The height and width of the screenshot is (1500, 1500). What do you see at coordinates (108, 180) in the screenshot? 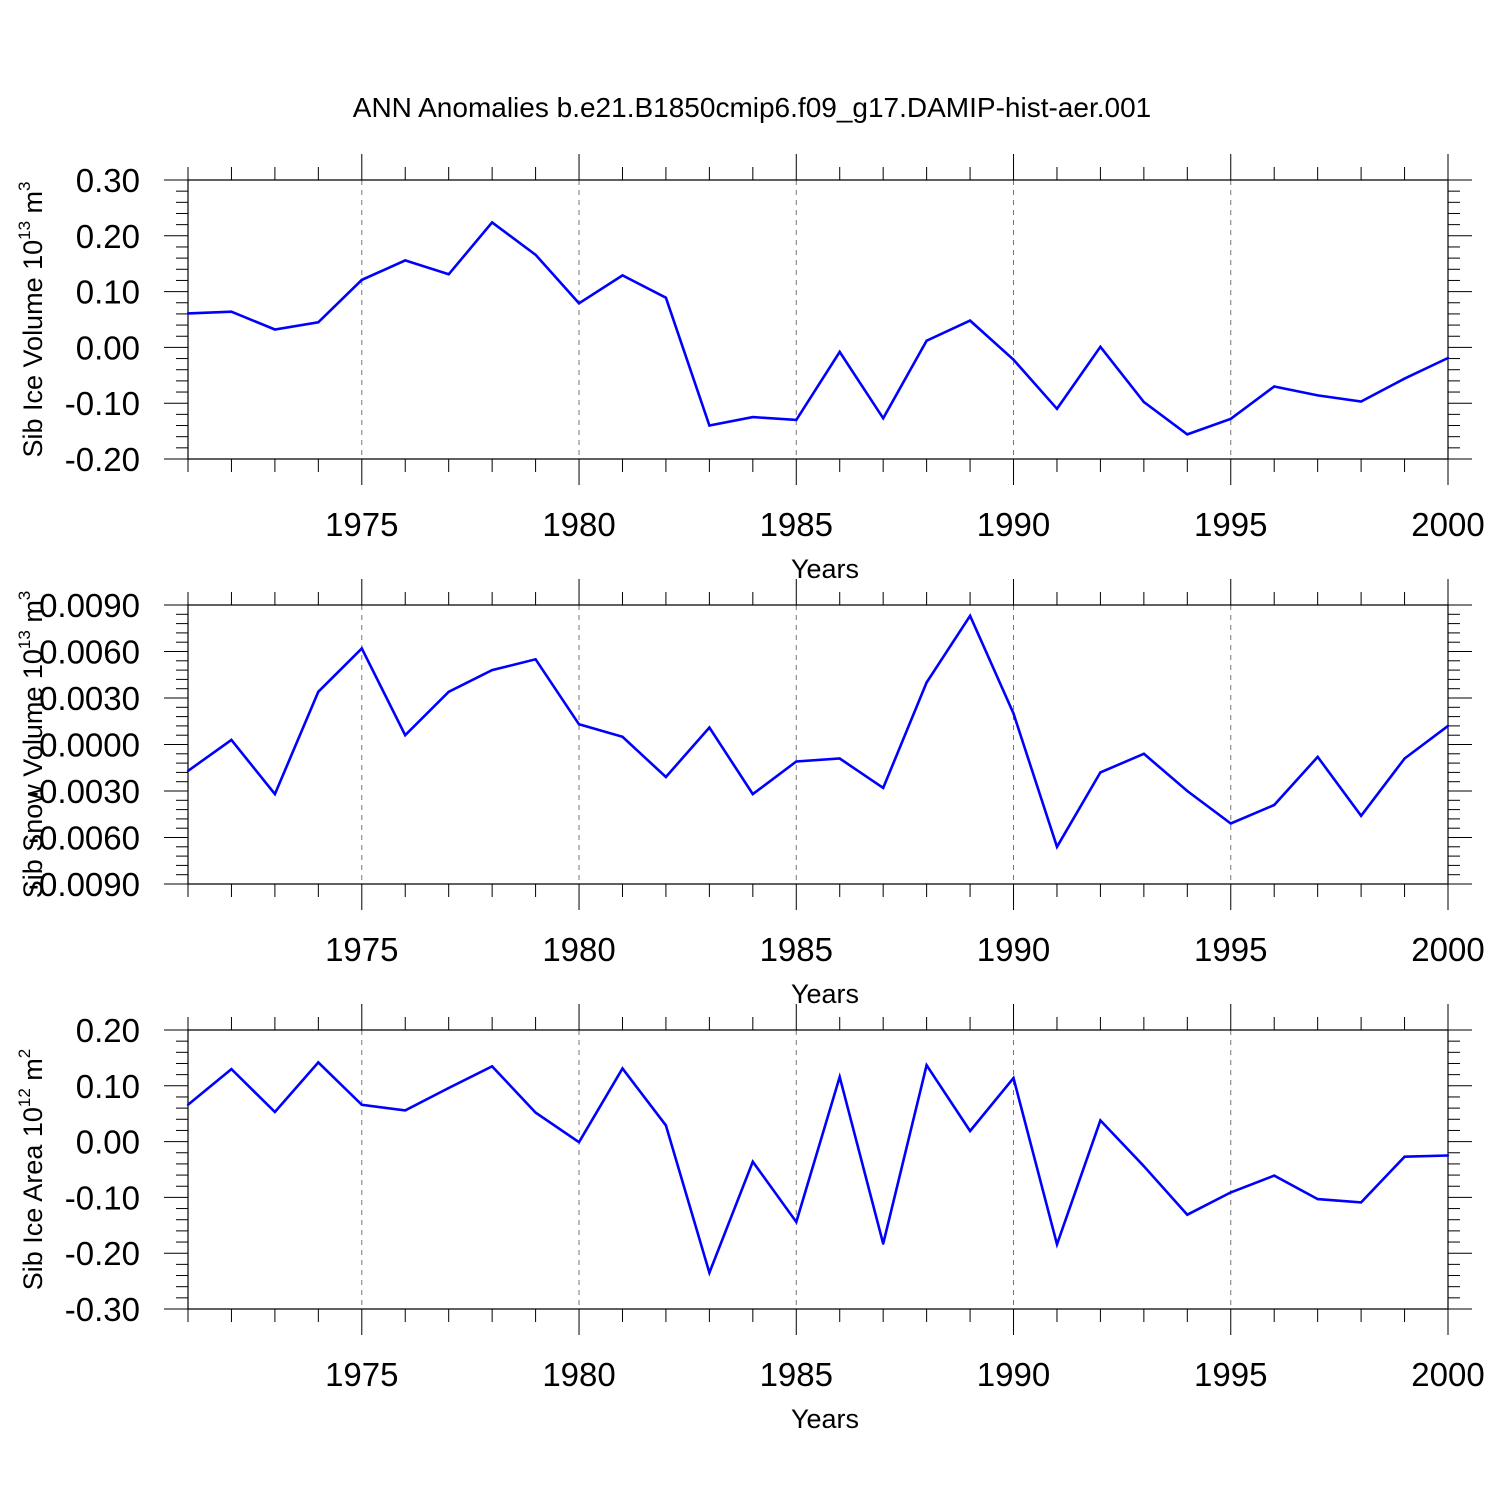
I see `y-tick-label: 0.30` at bounding box center [108, 180].